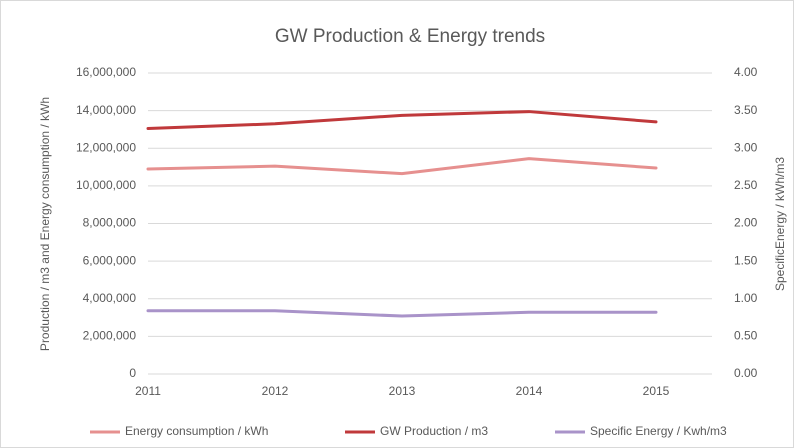 The height and width of the screenshot is (448, 794). Describe the element at coordinates (106, 185) in the screenshot. I see `y-tick-label: 10,000,000` at that location.